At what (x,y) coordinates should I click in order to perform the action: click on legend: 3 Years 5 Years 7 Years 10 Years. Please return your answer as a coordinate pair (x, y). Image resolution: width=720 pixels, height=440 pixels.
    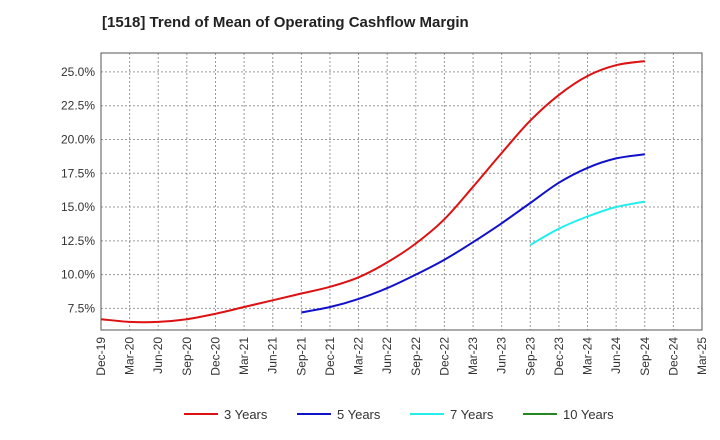
    Looking at the image, I should click on (399, 414).